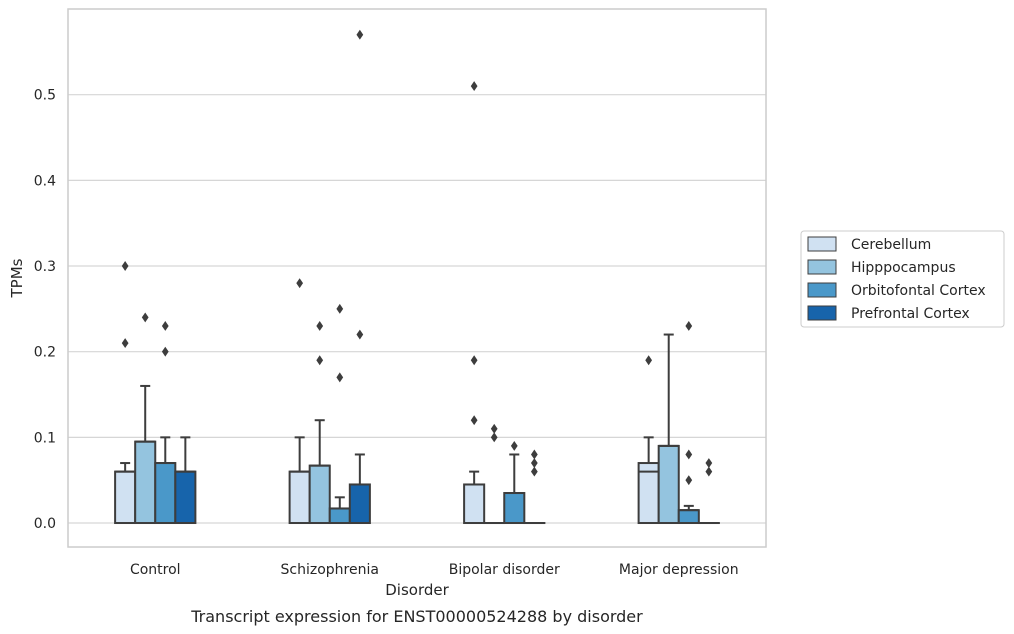 This screenshot has width=1014, height=634. What do you see at coordinates (45, 181) in the screenshot?
I see `y-tick-label: 0.4` at bounding box center [45, 181].